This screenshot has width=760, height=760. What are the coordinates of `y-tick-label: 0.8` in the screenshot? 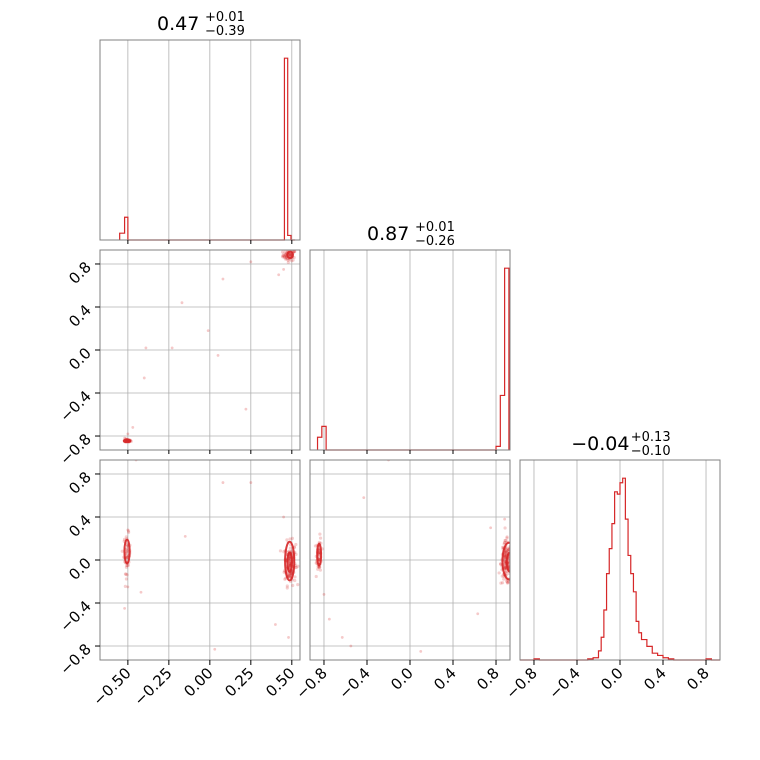 It's located at (80, 273).